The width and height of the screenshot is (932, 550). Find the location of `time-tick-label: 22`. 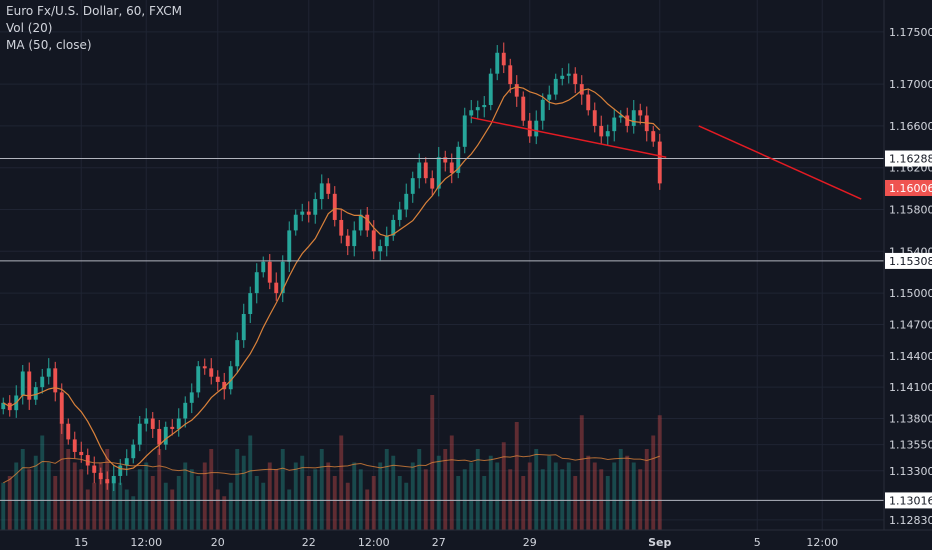

time-tick-label: 22 is located at coordinates (309, 542).